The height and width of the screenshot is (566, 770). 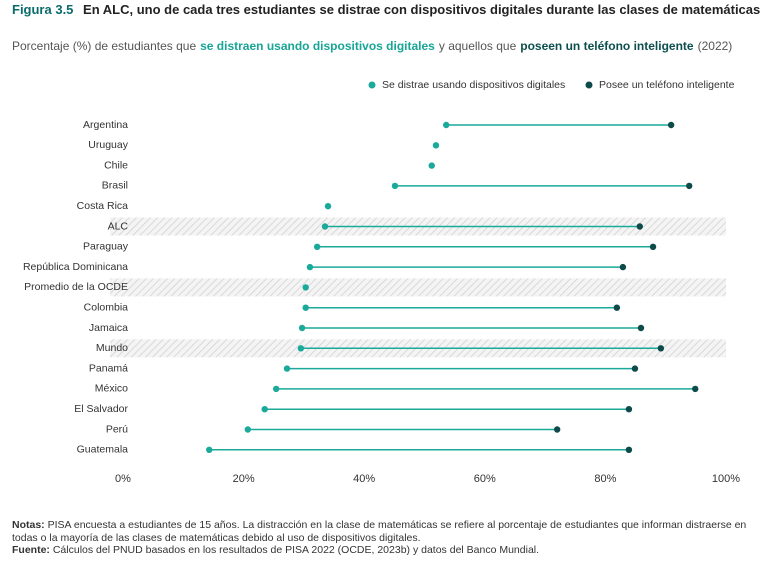 What do you see at coordinates (105, 125) in the screenshot?
I see `y-tick-label: Argentina` at bounding box center [105, 125].